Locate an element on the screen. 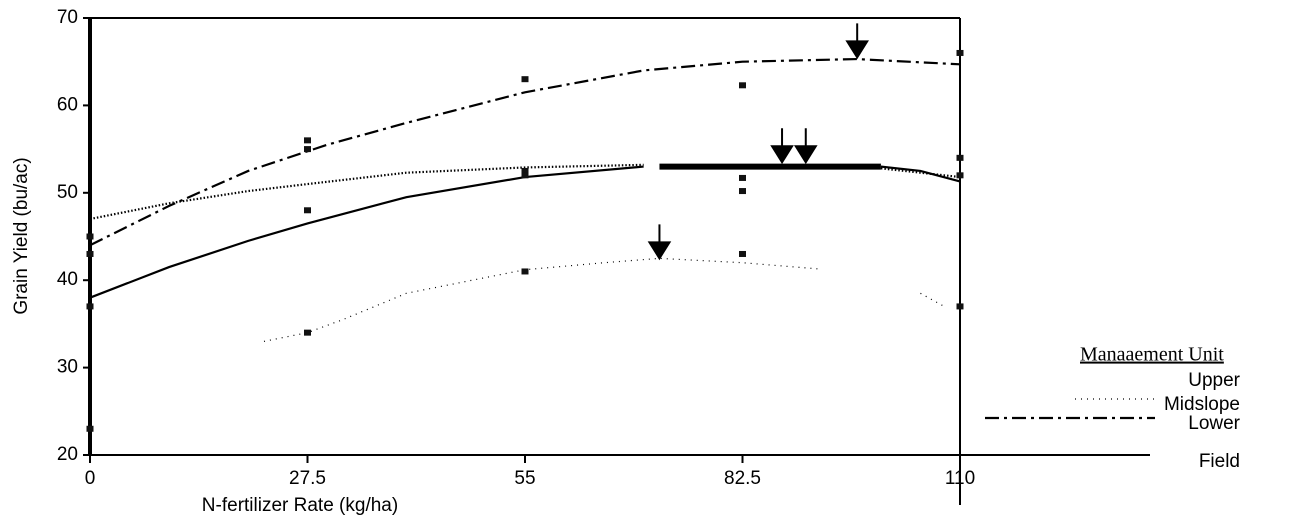  x-tick-label: 0 is located at coordinates (90, 478).